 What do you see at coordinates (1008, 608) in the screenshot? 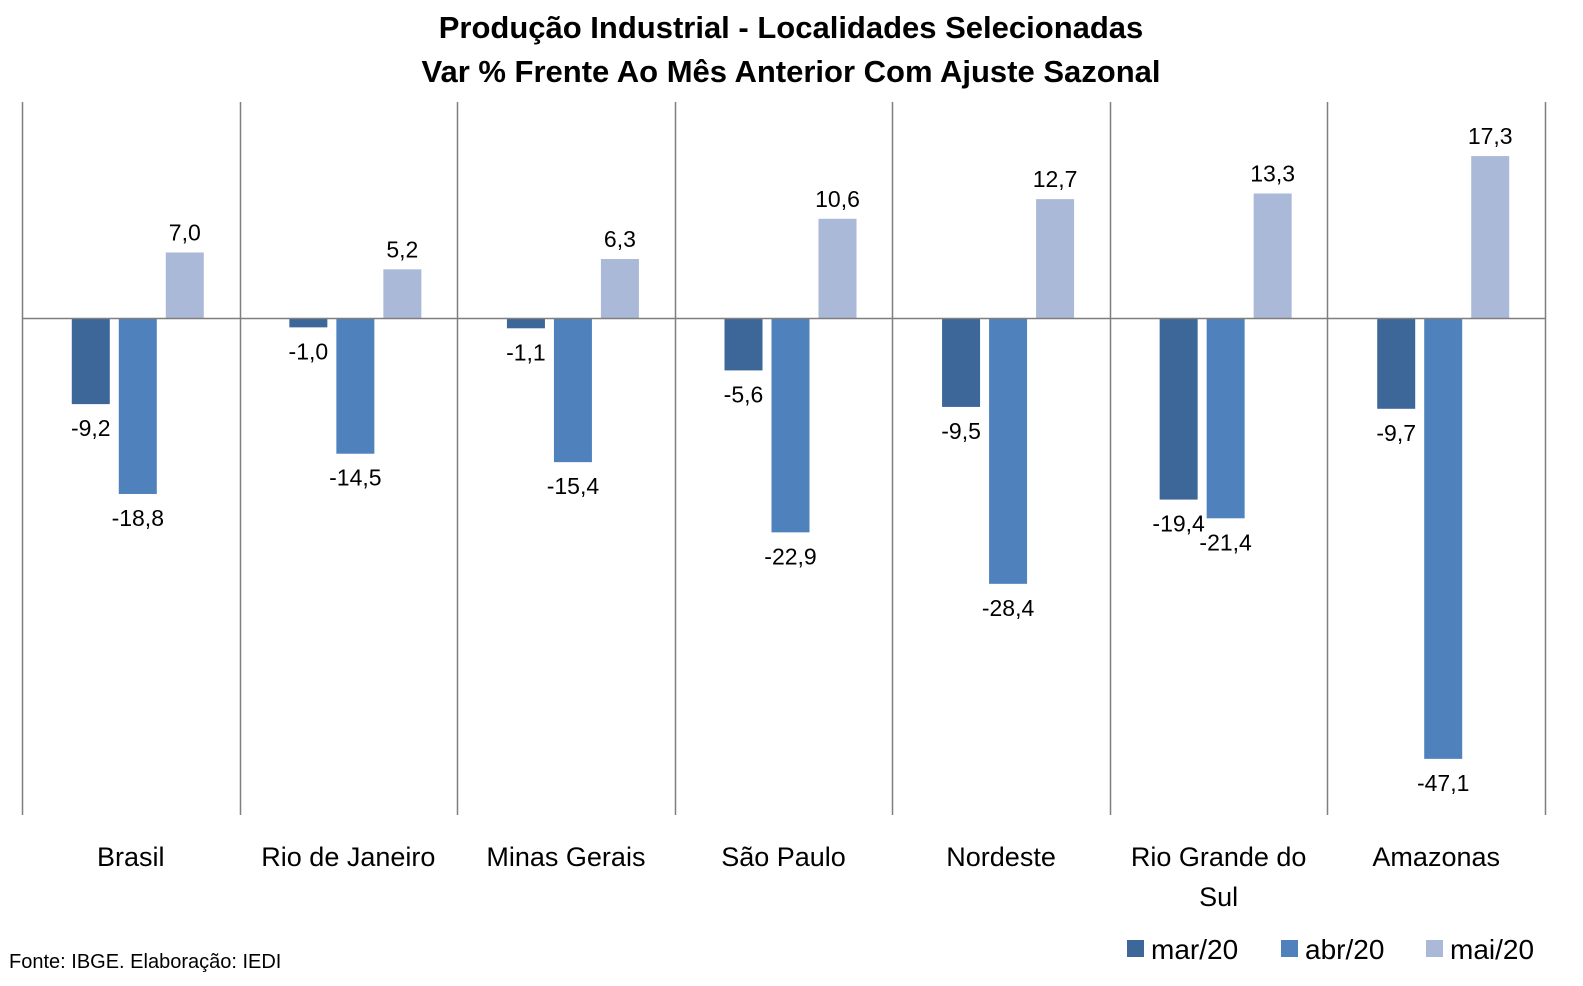
I see `data-label: -28,4` at bounding box center [1008, 608].